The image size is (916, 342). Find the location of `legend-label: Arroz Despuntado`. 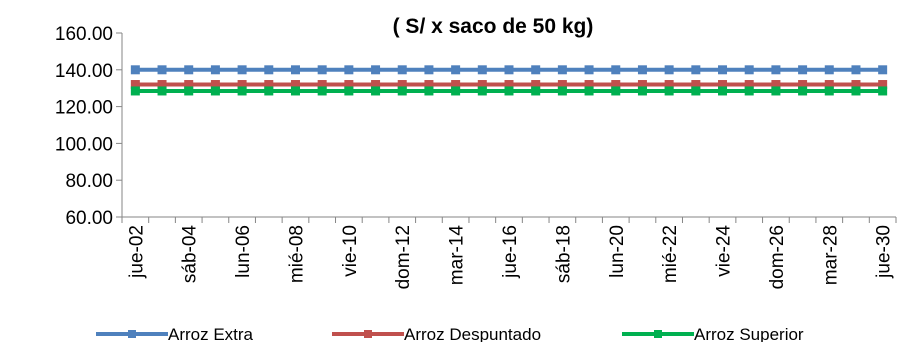

legend-label: Arroz Despuntado is located at coordinates (472, 333).